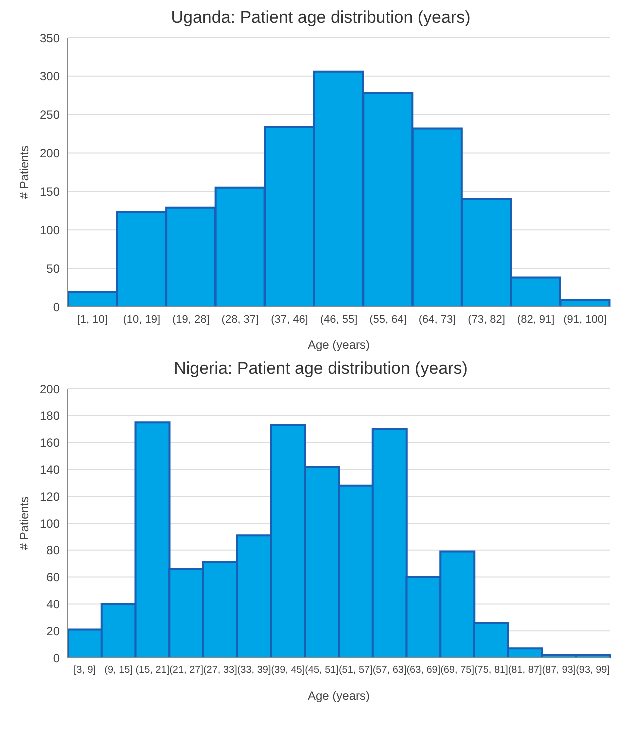 This screenshot has height=729, width=642. I want to click on y-tick-label: 20, so click(53, 631).